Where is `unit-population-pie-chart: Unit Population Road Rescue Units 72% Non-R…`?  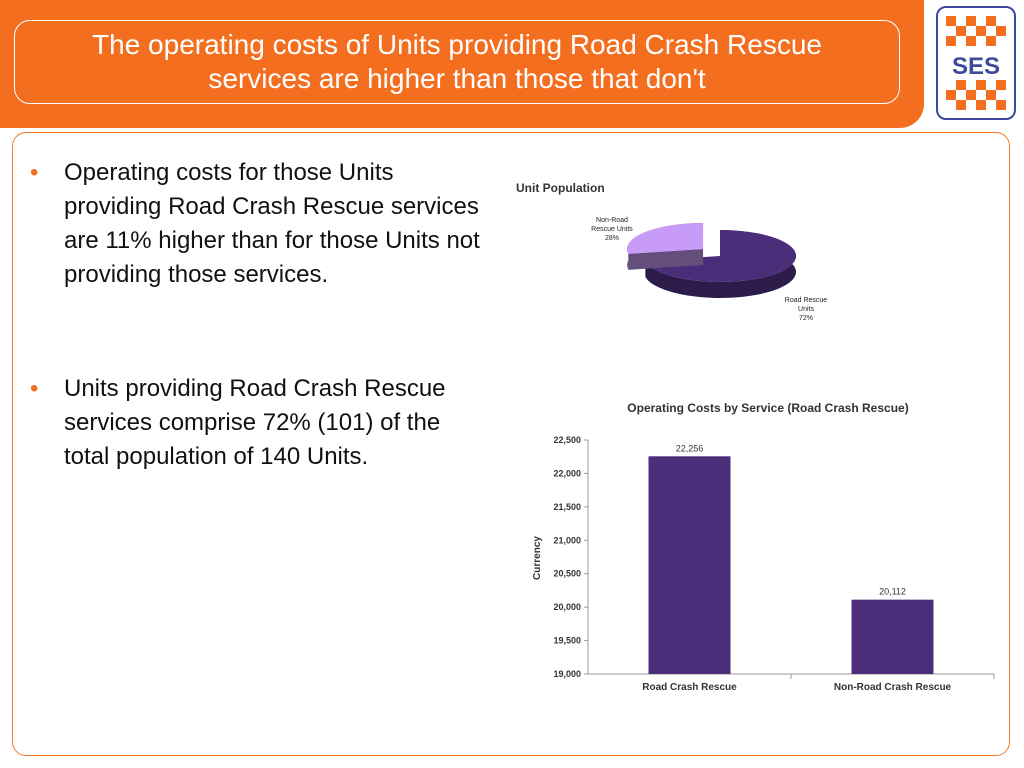 unit-population-pie-chart: Unit Population Road Rescue Units 72% Non-R… is located at coordinates (672, 251).